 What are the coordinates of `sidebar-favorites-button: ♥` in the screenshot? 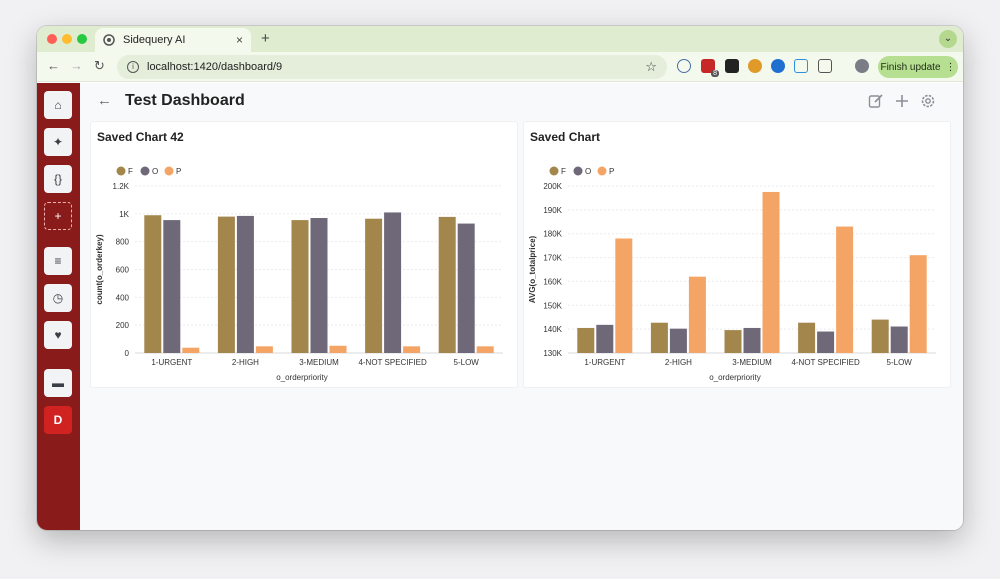 It's located at (58, 335).